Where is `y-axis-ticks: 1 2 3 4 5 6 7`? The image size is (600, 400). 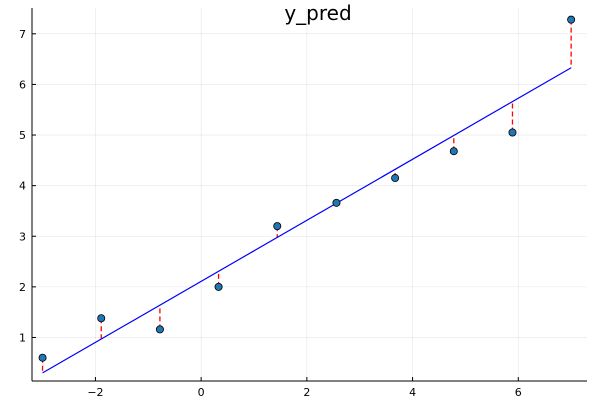 y-axis-ticks: 1 2 3 4 5 6 7 is located at coordinates (27, 186).